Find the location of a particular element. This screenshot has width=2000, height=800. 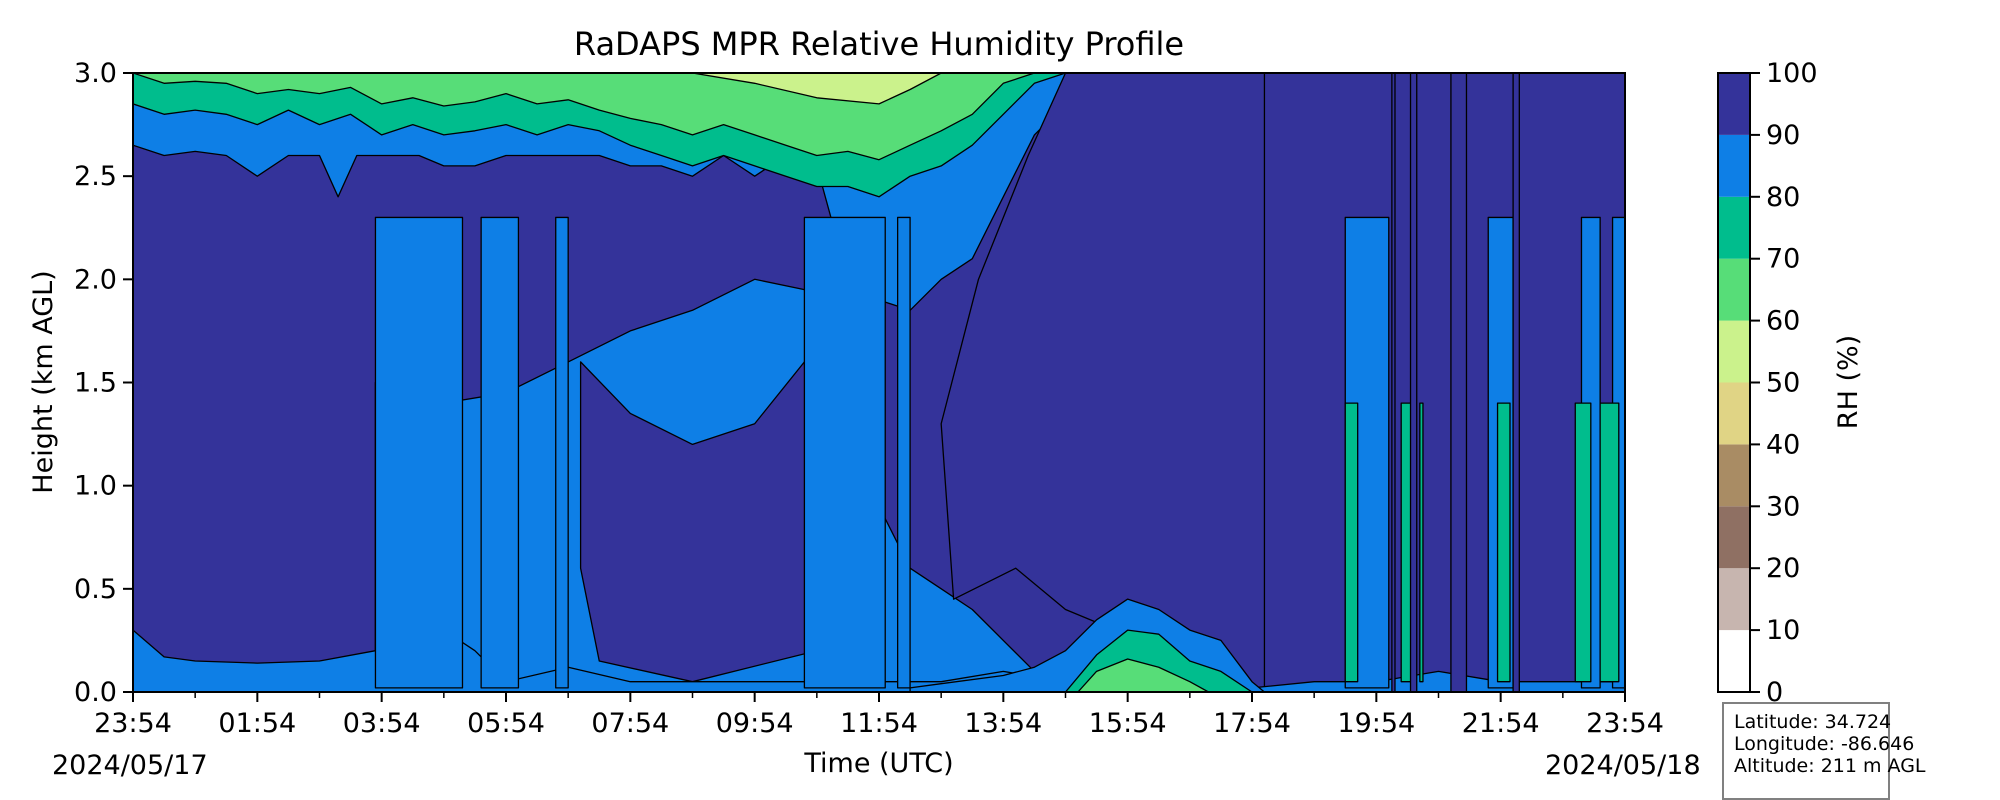

end-date-label: 2024/05/18 is located at coordinates (1623, 765).